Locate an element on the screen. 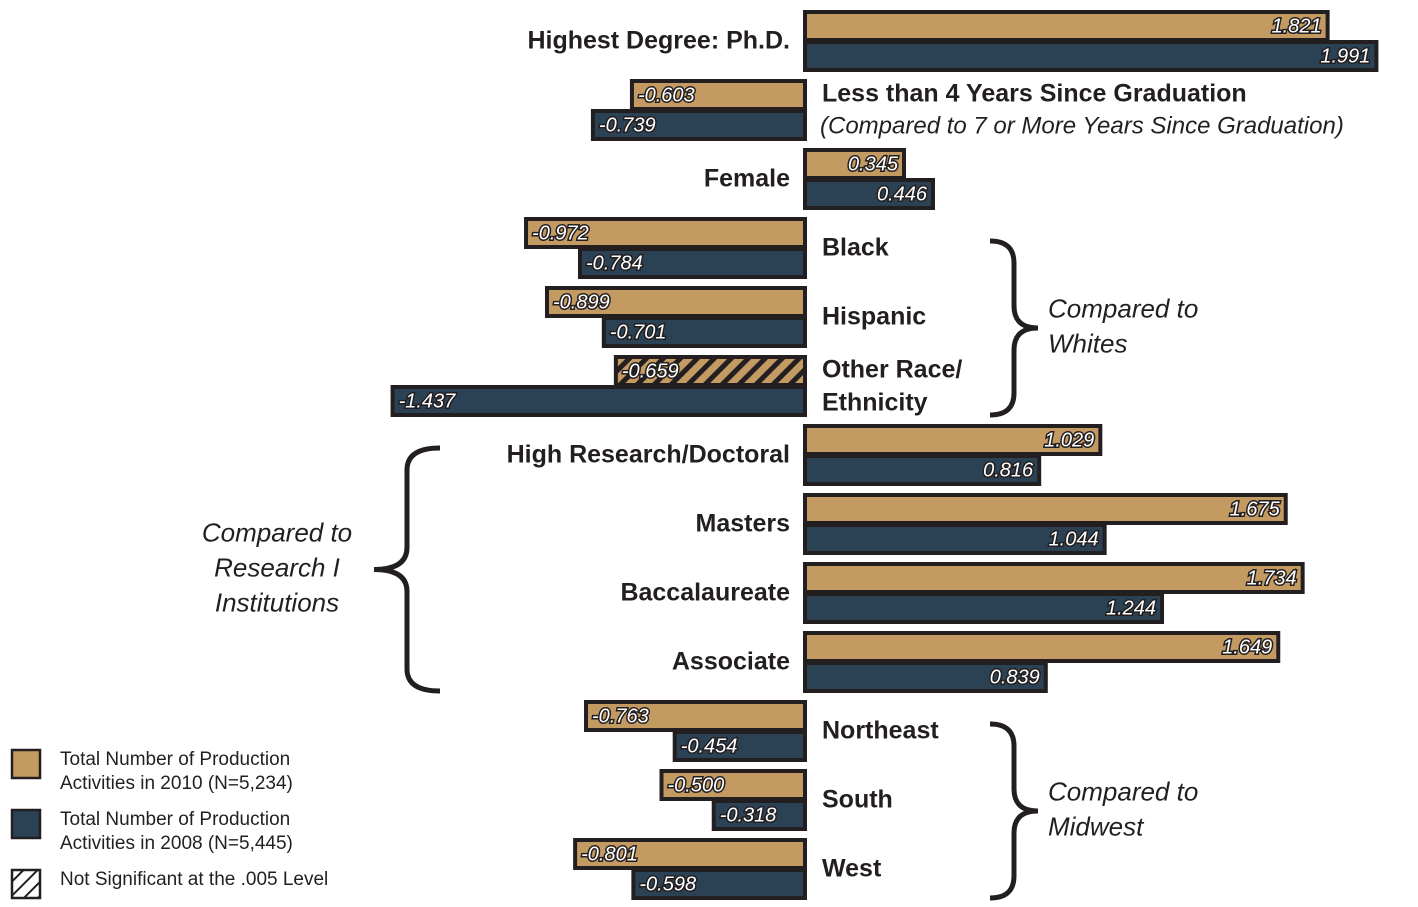  value-label: -0.972 is located at coordinates (560, 233).